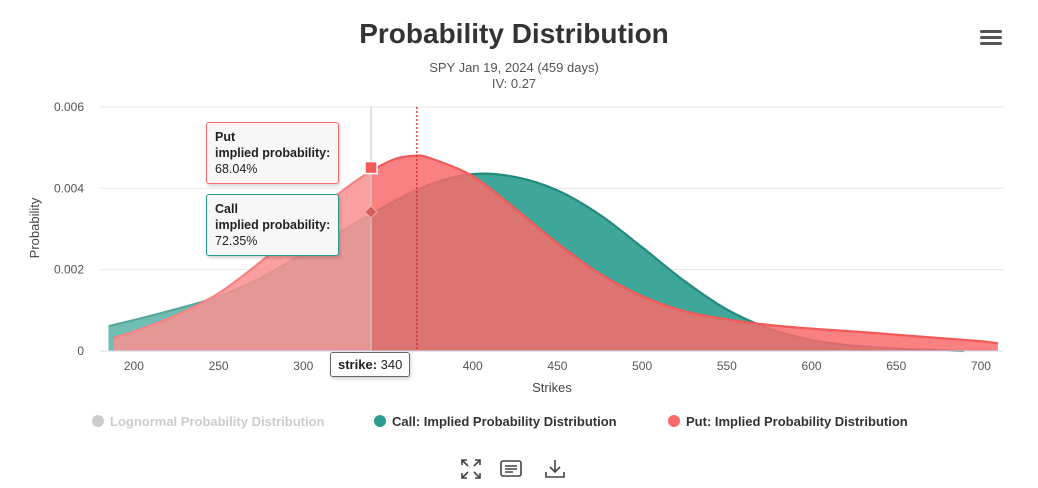  I want to click on legend-item-call: Call: Implied Probability Distribution, so click(495, 421).